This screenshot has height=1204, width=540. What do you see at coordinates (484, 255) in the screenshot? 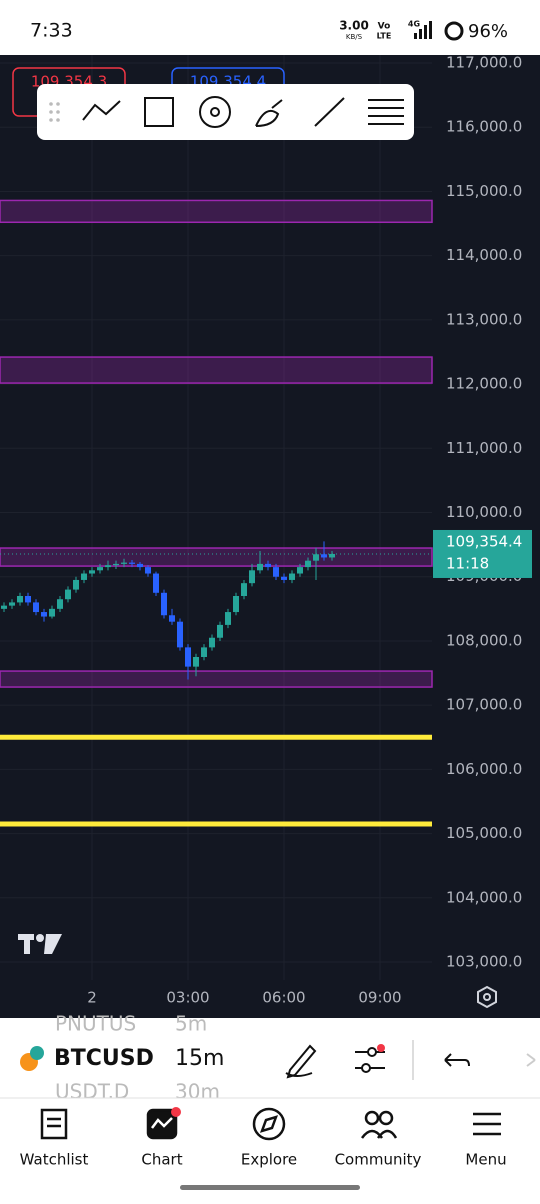
I see `y-tick-label: 114,000.0` at bounding box center [484, 255].